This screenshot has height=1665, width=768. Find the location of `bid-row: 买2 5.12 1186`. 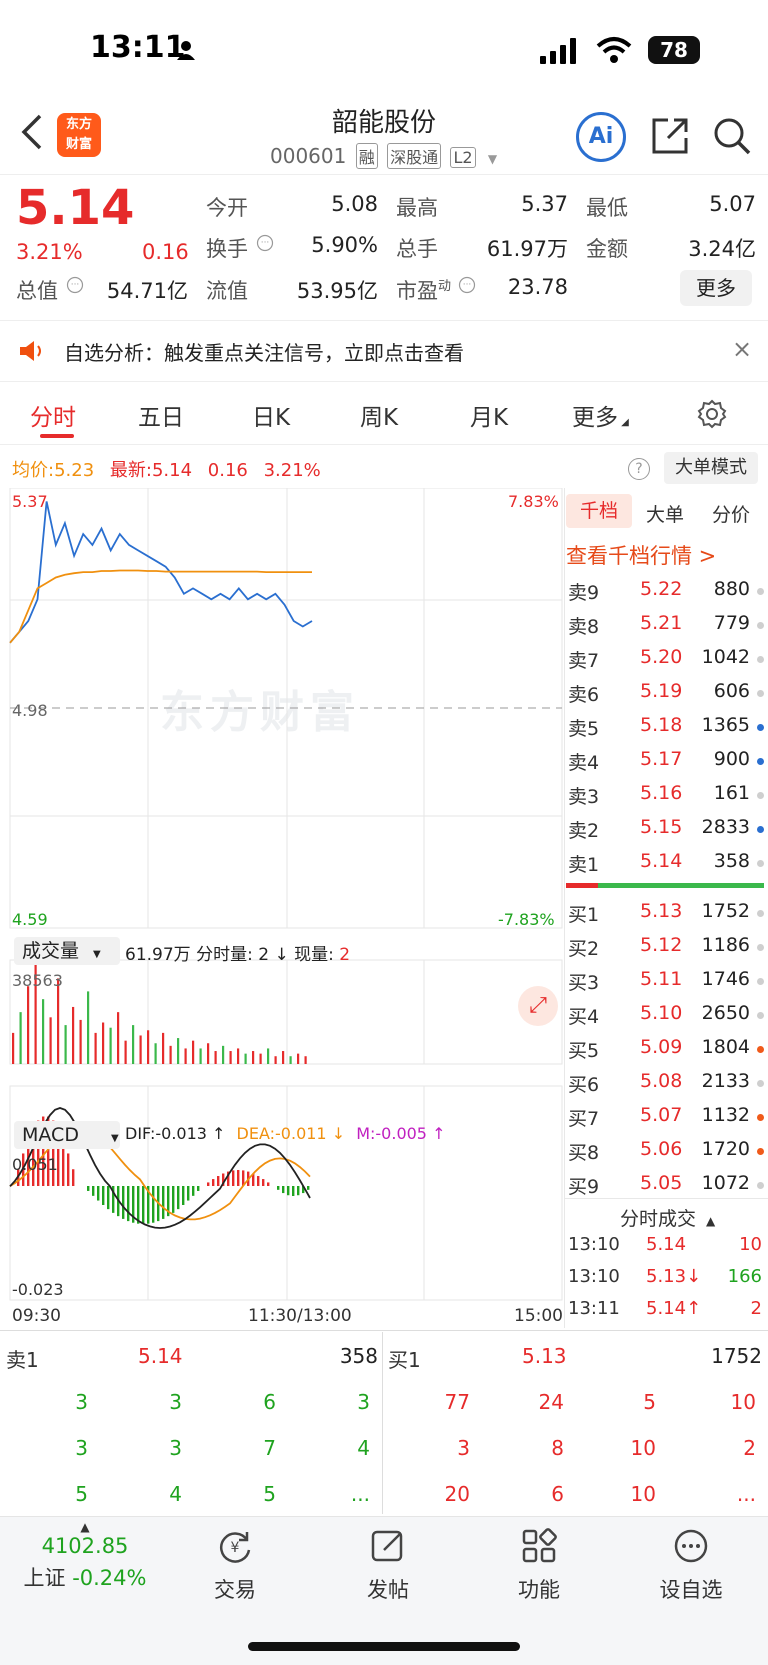

bid-row: 买2 5.12 1186 is located at coordinates (666, 951).